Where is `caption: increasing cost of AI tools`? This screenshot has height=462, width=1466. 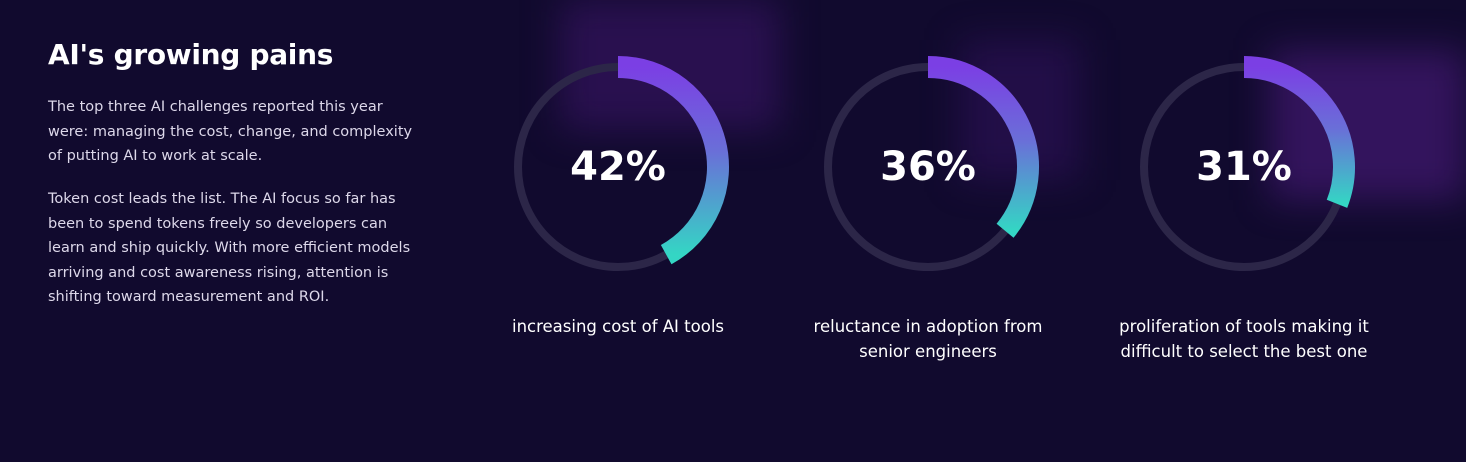 caption: increasing cost of AI tools is located at coordinates (618, 326).